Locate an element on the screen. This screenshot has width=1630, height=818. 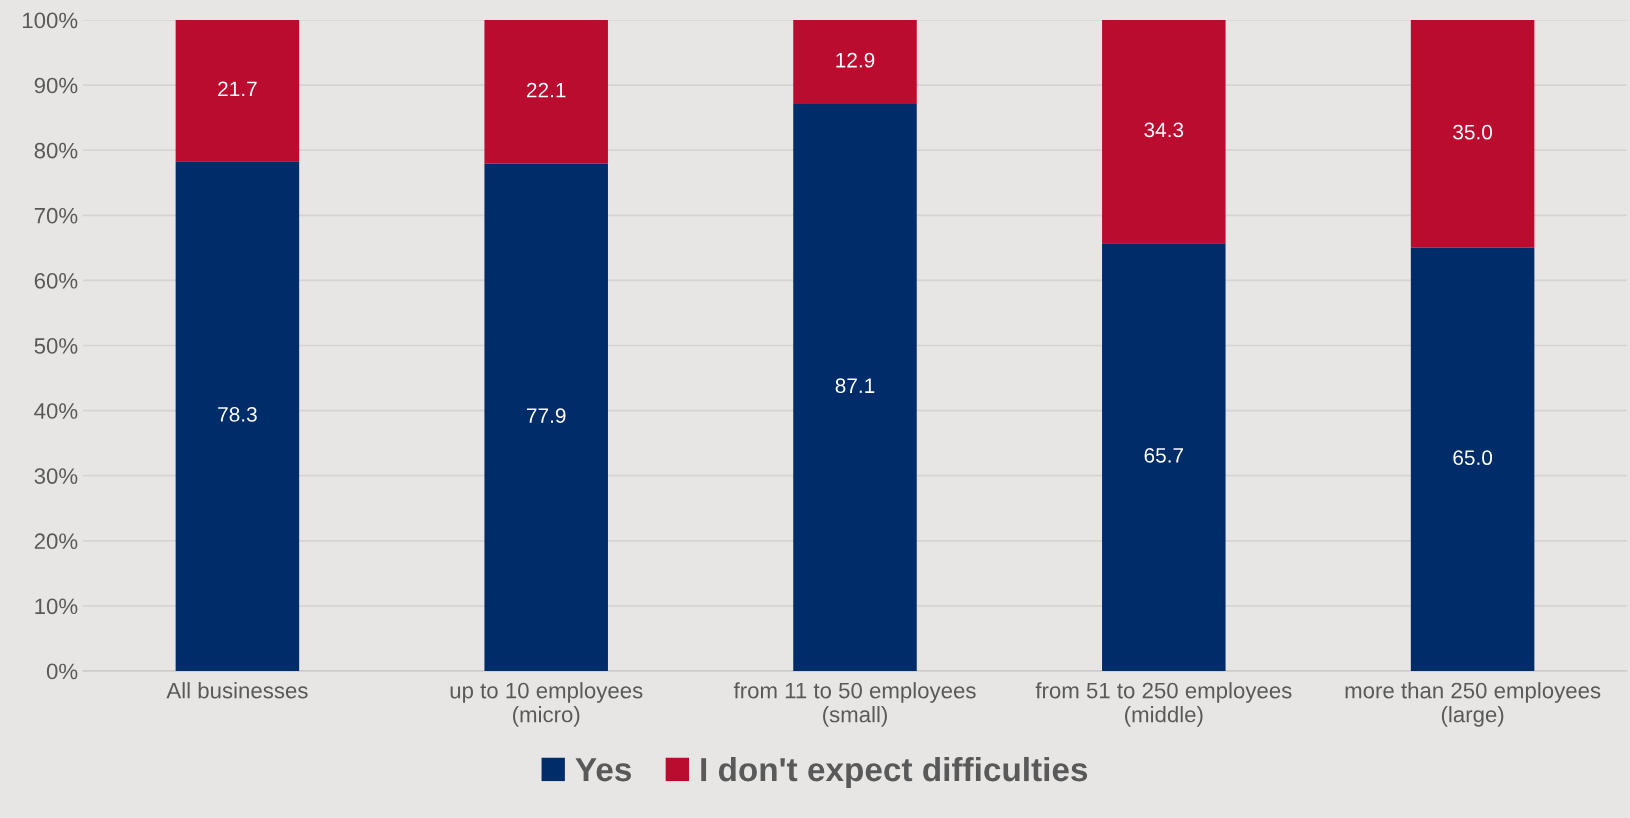
data-label: 65.7 is located at coordinates (1164, 455).